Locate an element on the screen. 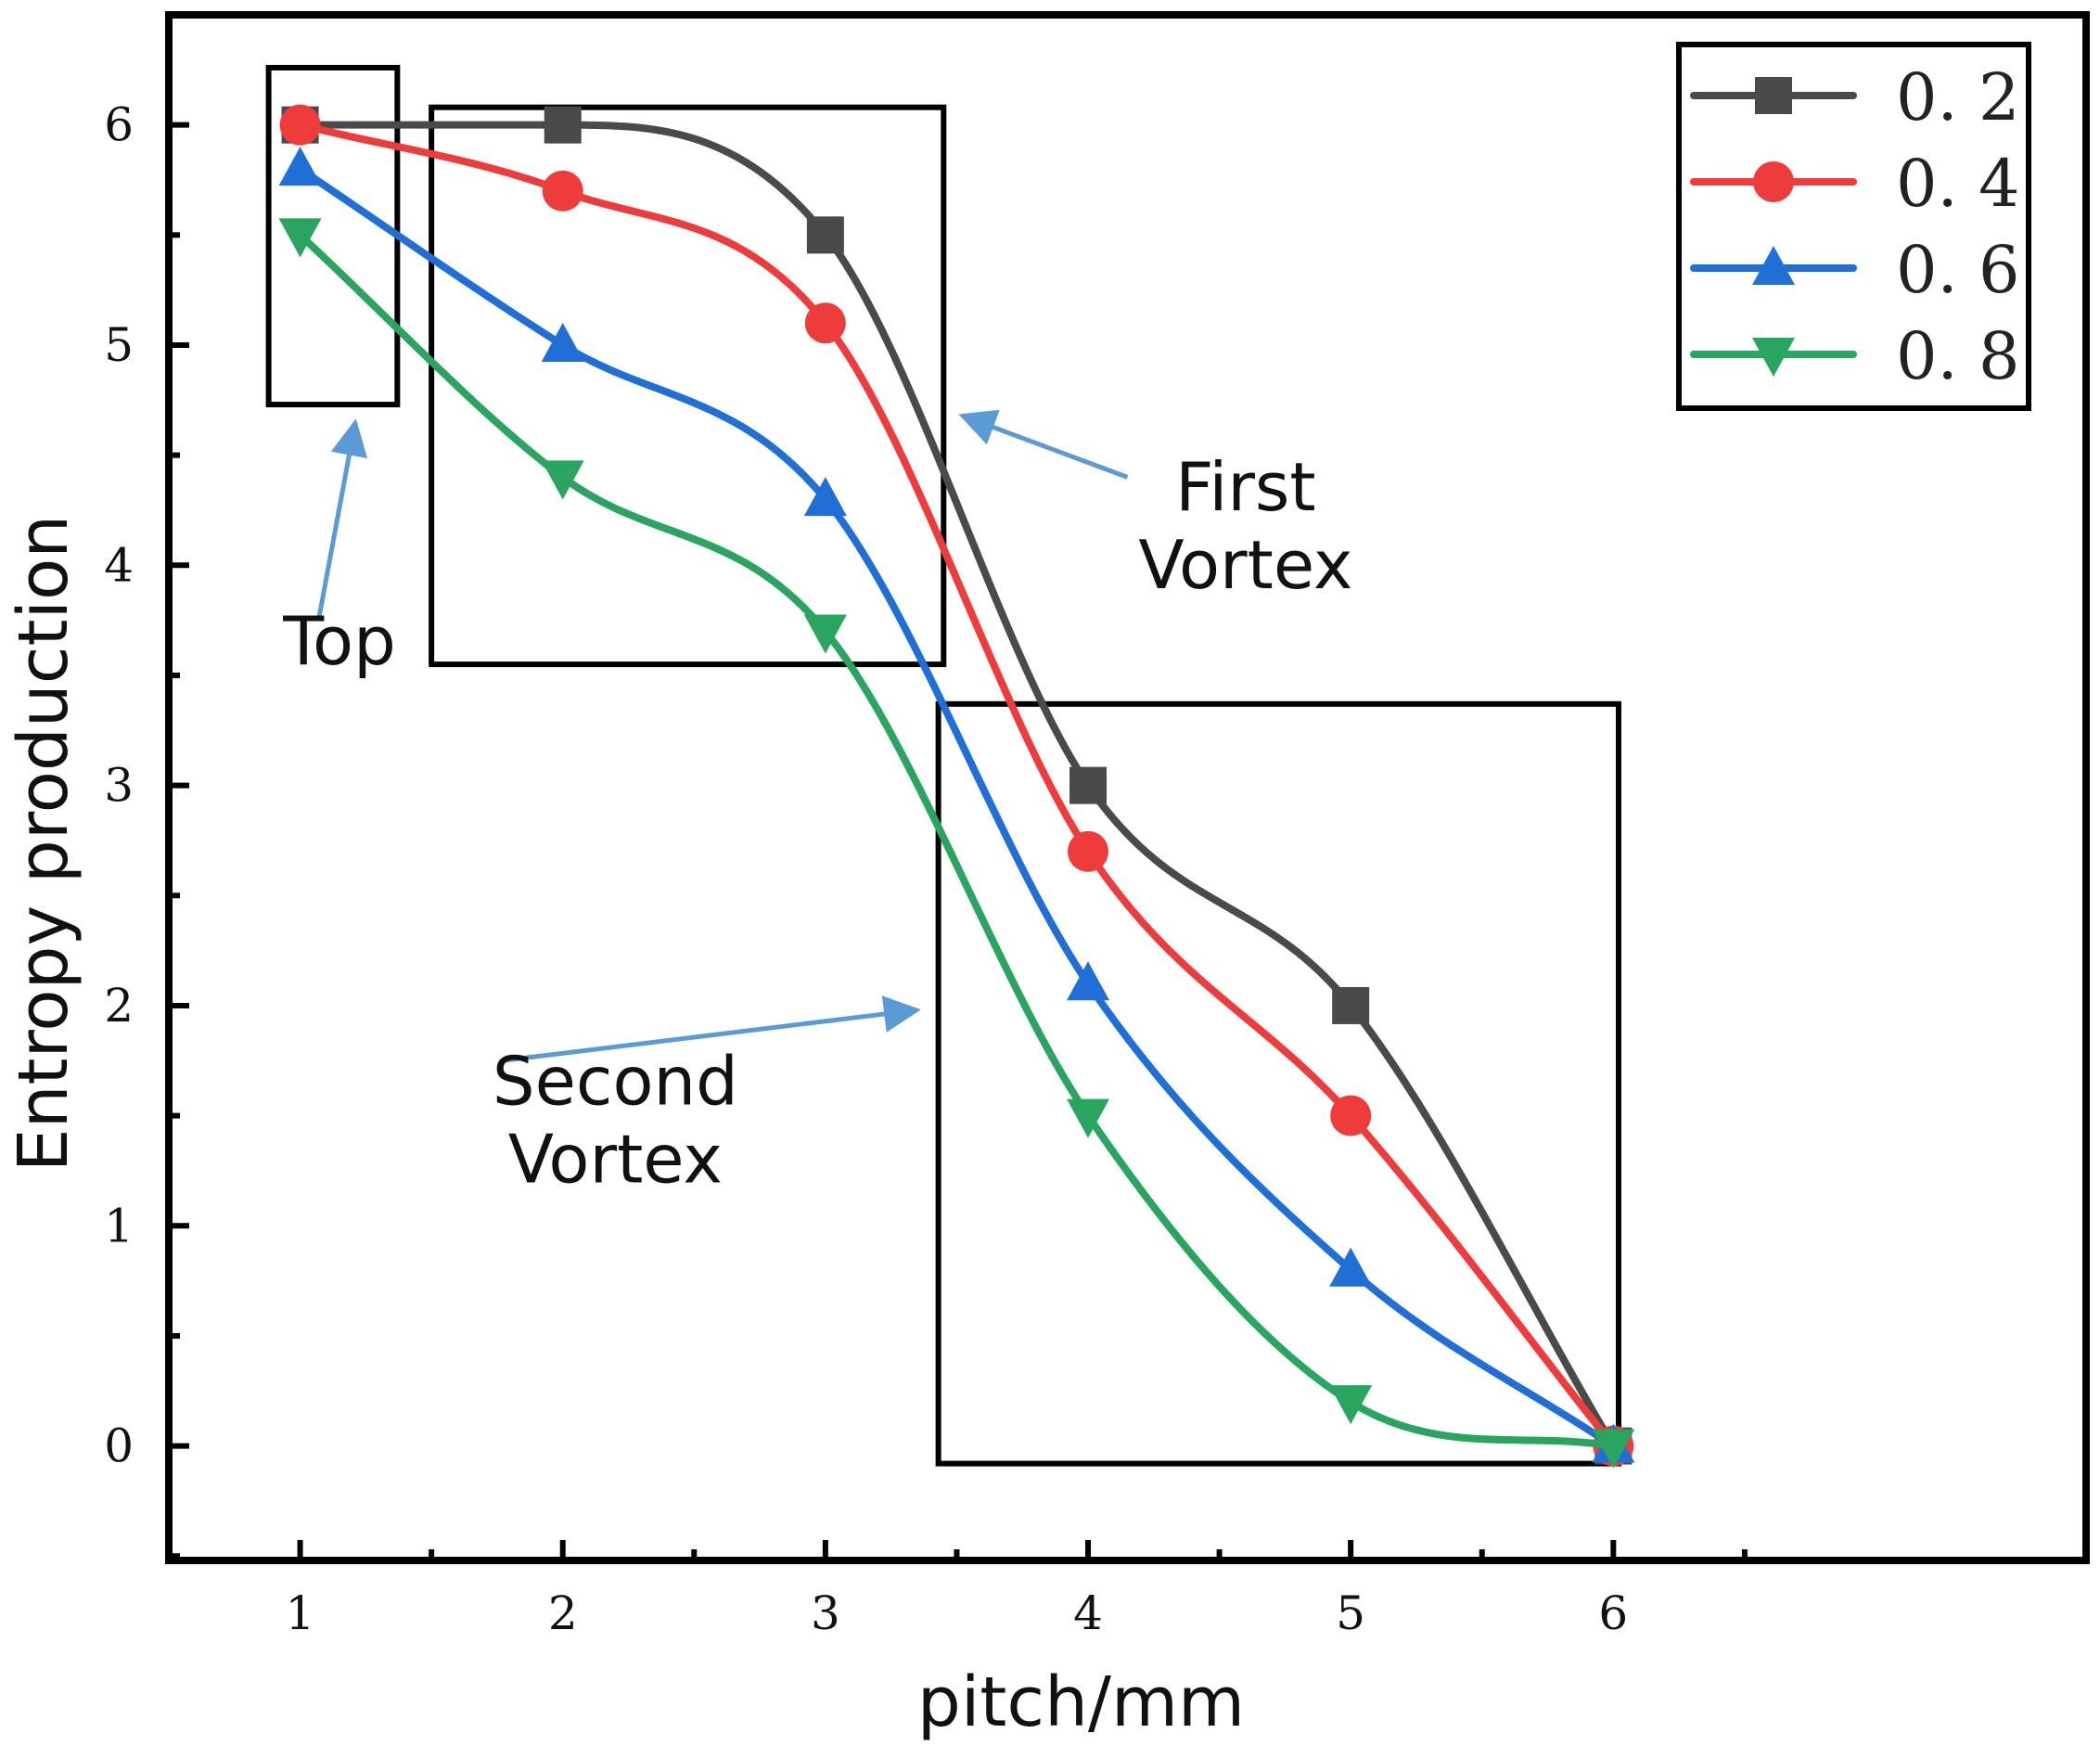 This screenshot has width=2100, height=1746. y-tick-label: 6 is located at coordinates (119, 125).